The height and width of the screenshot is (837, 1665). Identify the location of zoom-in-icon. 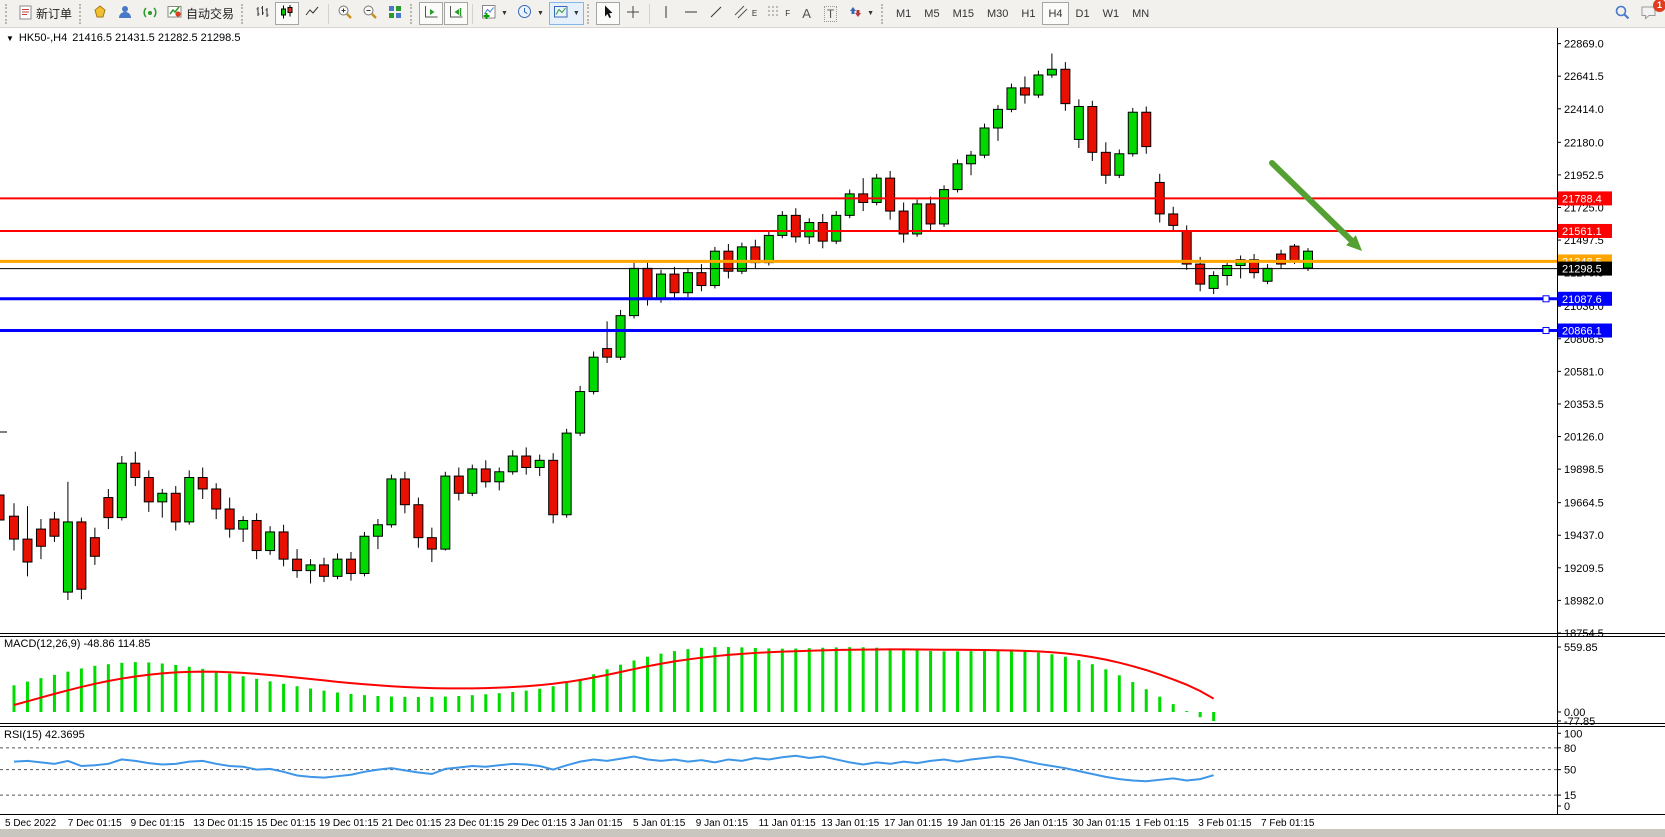
(345, 13).